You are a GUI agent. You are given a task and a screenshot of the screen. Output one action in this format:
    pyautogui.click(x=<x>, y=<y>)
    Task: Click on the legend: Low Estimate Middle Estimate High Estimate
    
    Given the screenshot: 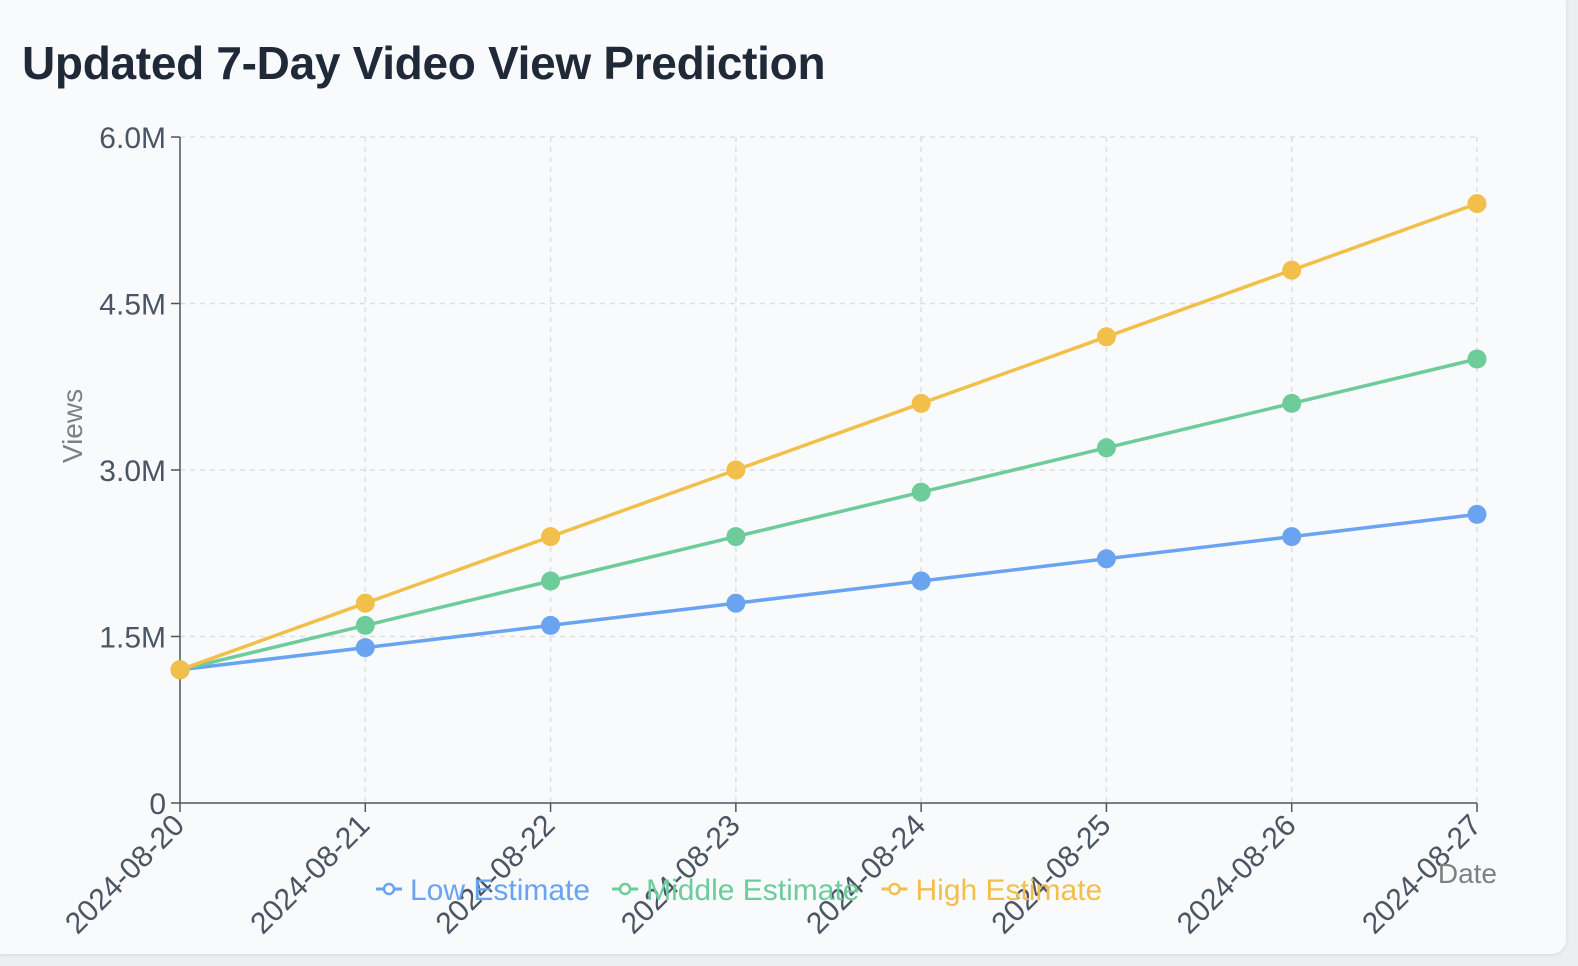 What is the action you would take?
    pyautogui.click(x=739, y=890)
    